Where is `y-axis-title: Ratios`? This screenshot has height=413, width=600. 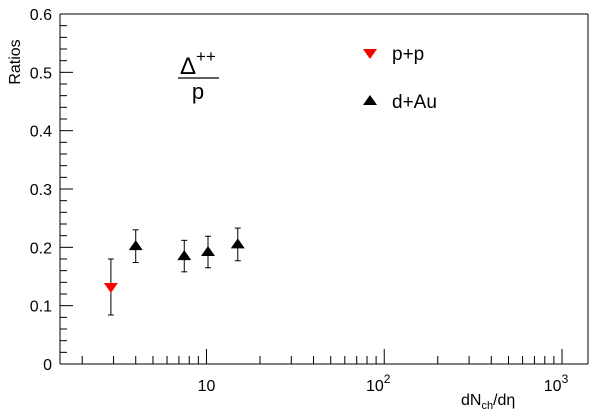 y-axis-title: Ratios is located at coordinates (15, 61).